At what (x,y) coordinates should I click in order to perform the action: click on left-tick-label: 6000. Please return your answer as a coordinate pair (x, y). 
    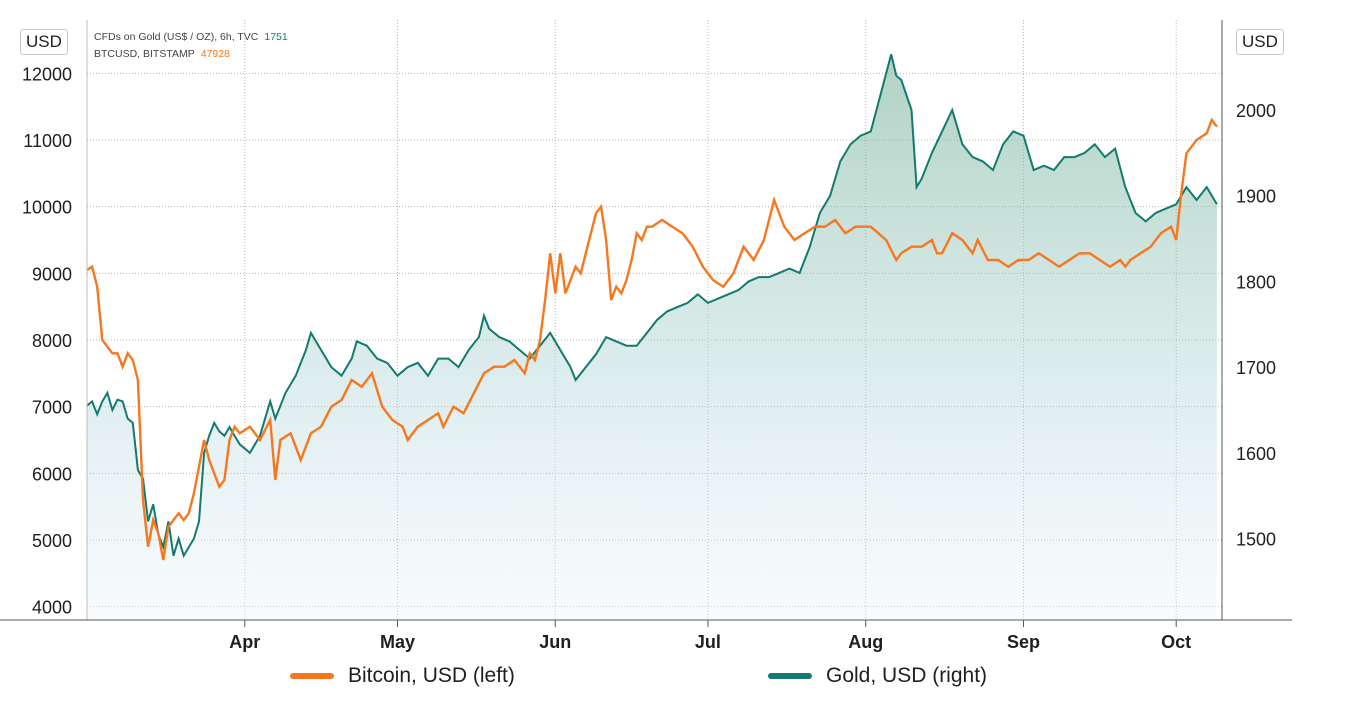
    Looking at the image, I should click on (52, 474).